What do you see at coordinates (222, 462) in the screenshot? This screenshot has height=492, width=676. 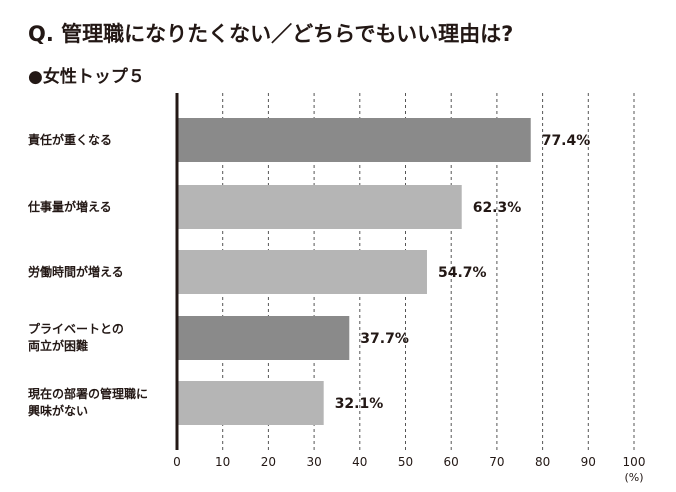 I see `x-tick-label: 10` at bounding box center [222, 462].